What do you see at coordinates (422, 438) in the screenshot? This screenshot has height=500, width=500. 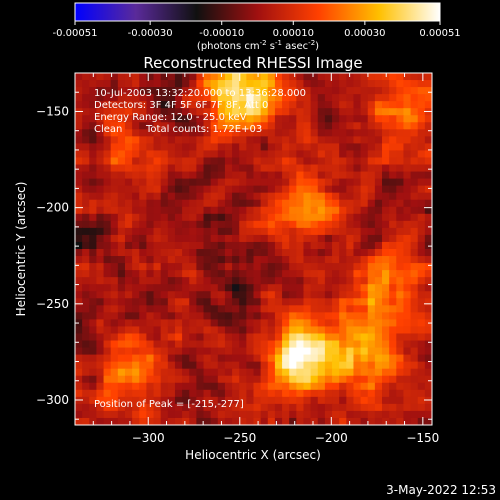 I see `x-tick-label: −150` at bounding box center [422, 438].